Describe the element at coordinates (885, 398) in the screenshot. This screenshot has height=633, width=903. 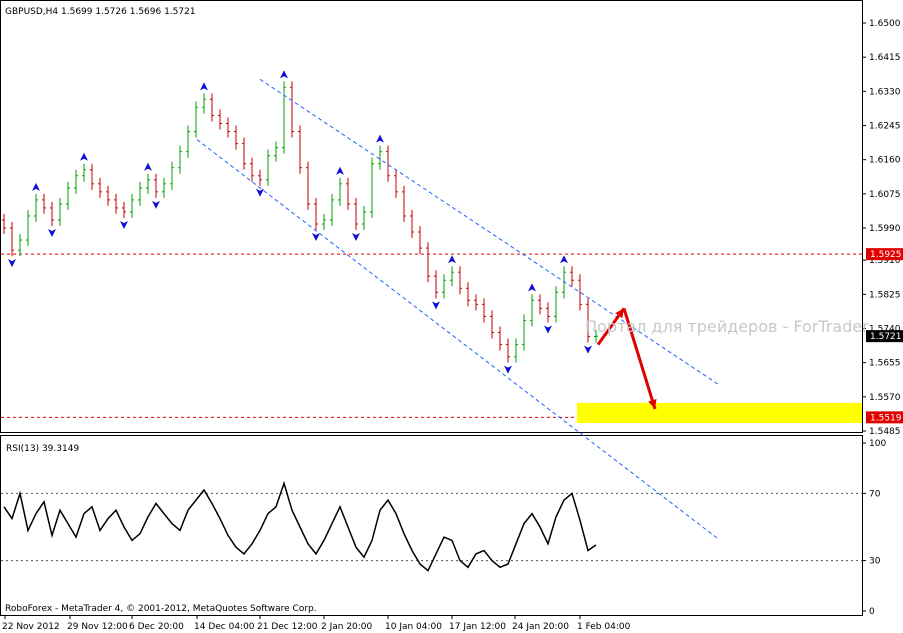
I see `price-tick-label-11: 1.5570` at that location.